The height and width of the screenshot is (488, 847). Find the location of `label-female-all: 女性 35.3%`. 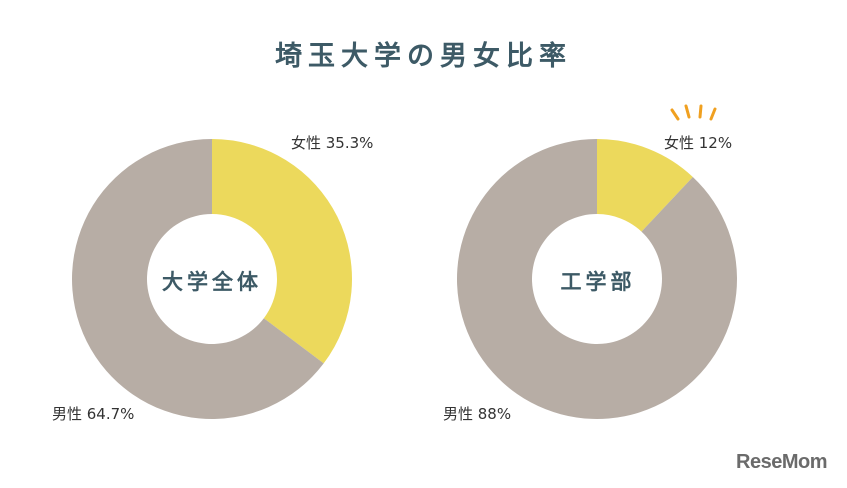

label-female-all: 女性 35.3% is located at coordinates (332, 143).